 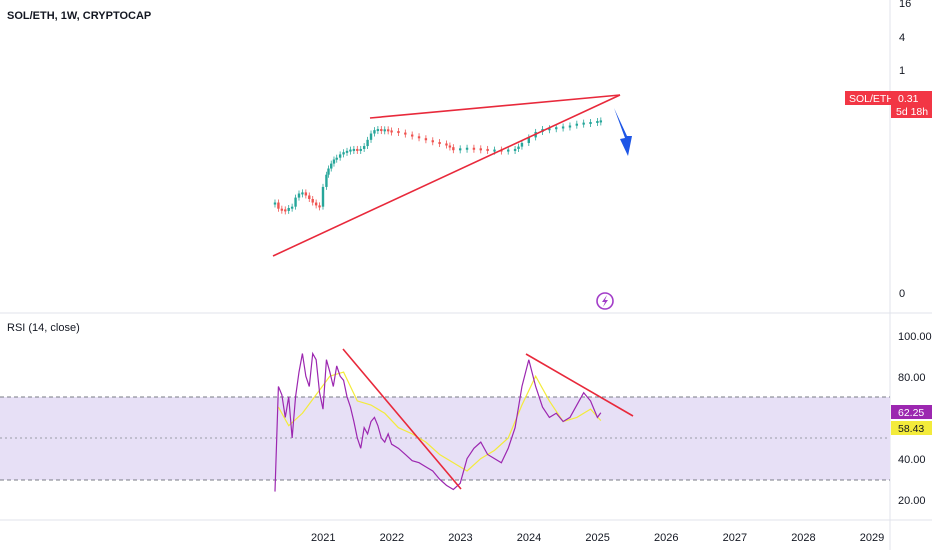 I want to click on price-tick: 16, so click(x=905, y=5).